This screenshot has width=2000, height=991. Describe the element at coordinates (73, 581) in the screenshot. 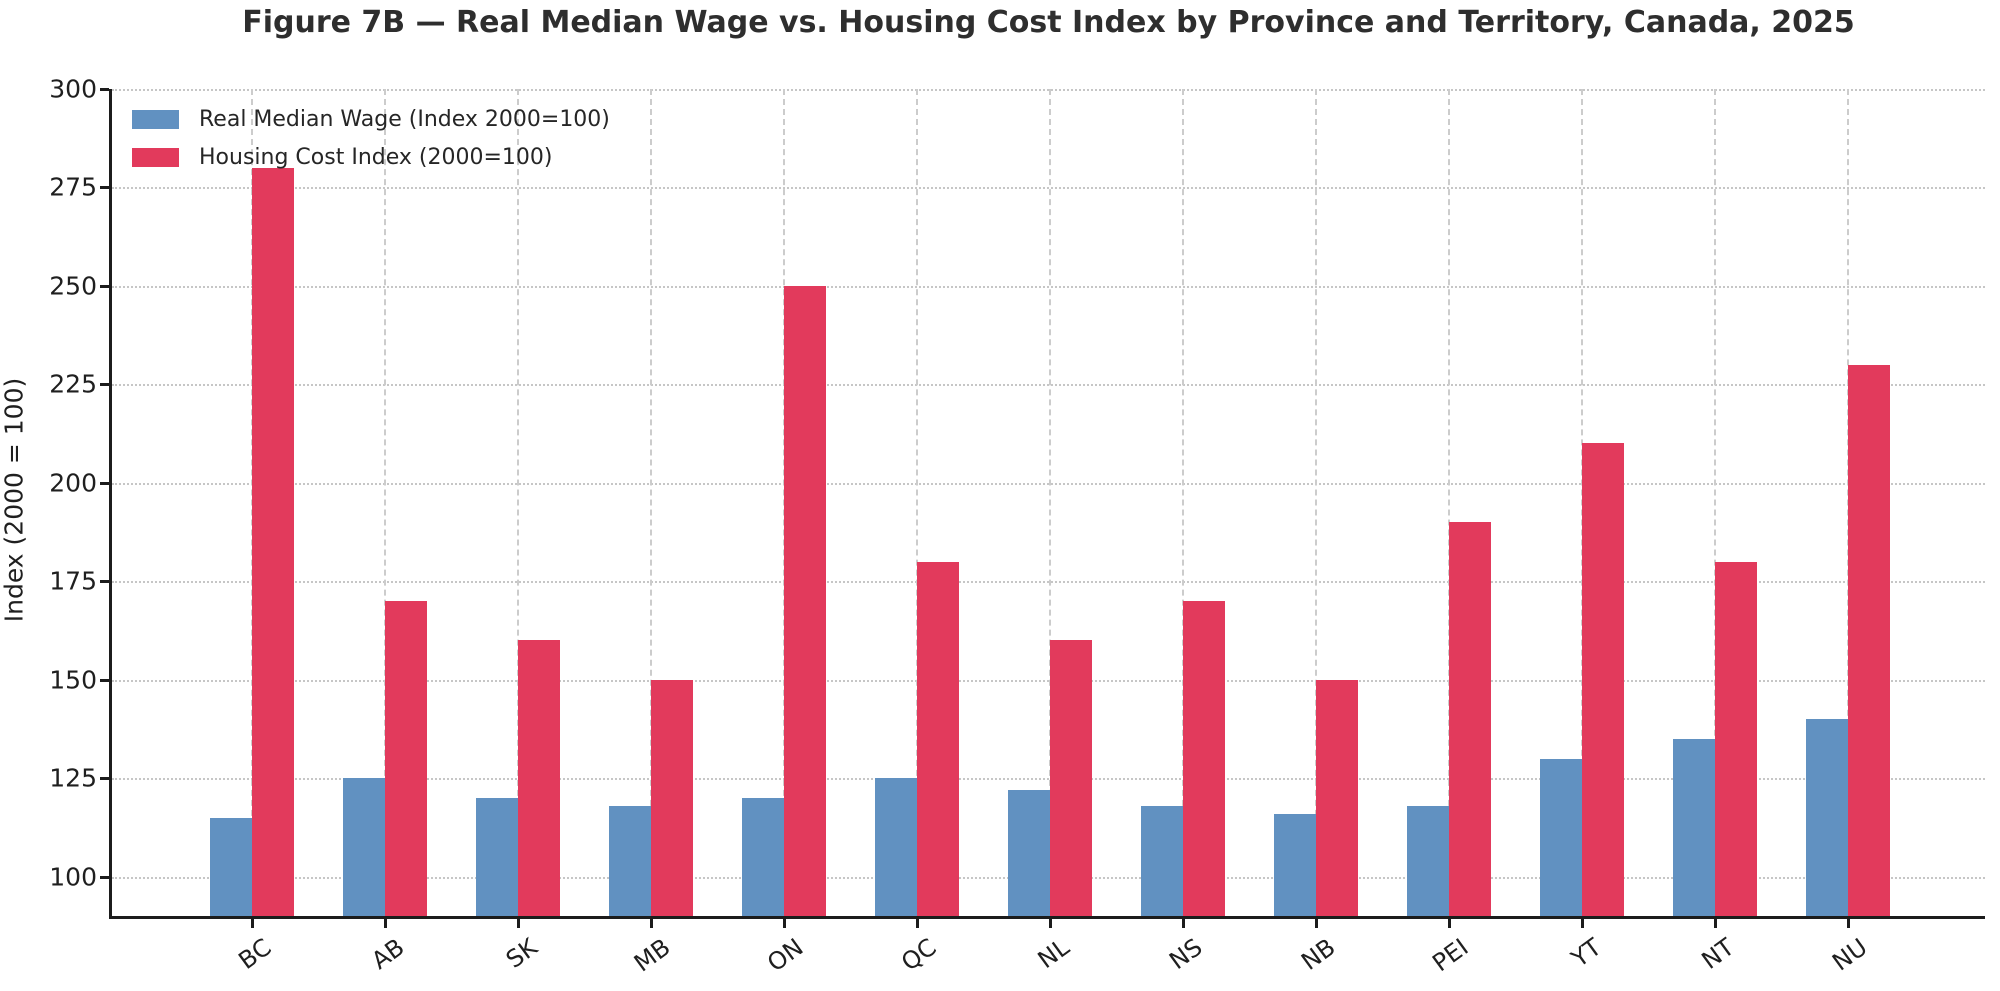

I see `y-tick-label-175: 175` at that location.